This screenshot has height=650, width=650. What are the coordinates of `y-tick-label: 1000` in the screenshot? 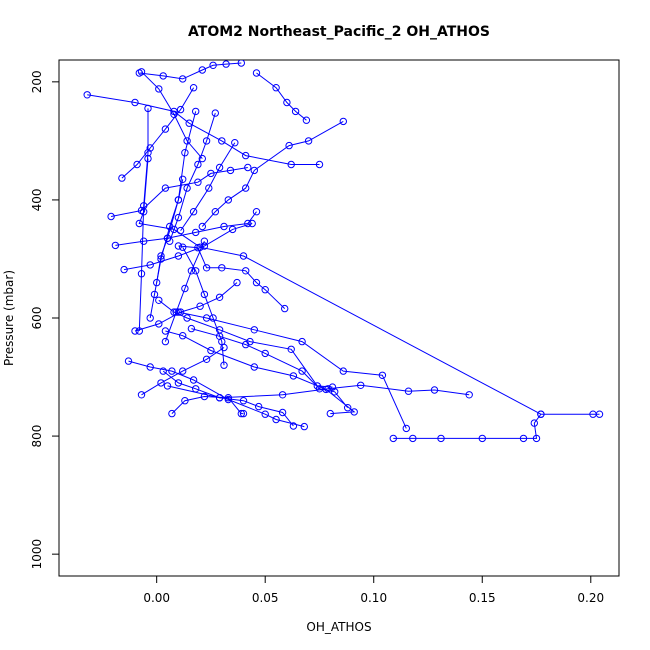 It's located at (37, 554).